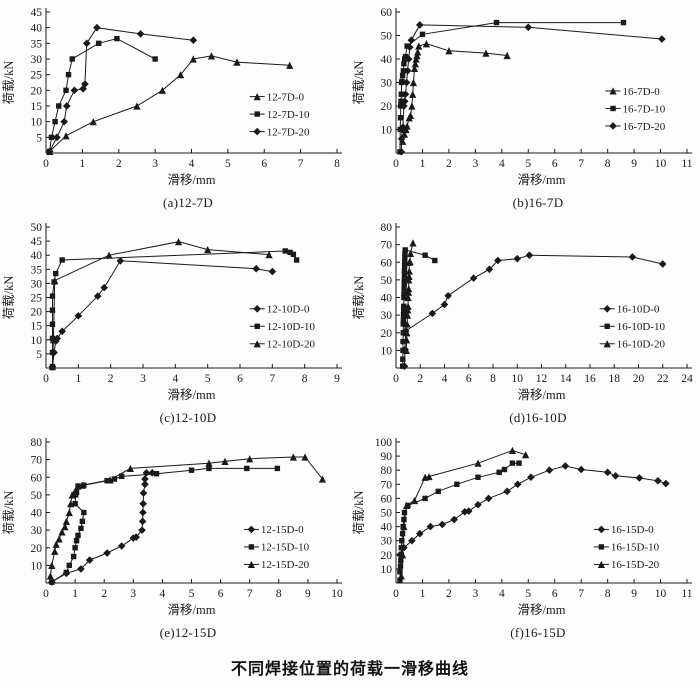  I want to click on x-tick-label: 6, so click(240, 379).